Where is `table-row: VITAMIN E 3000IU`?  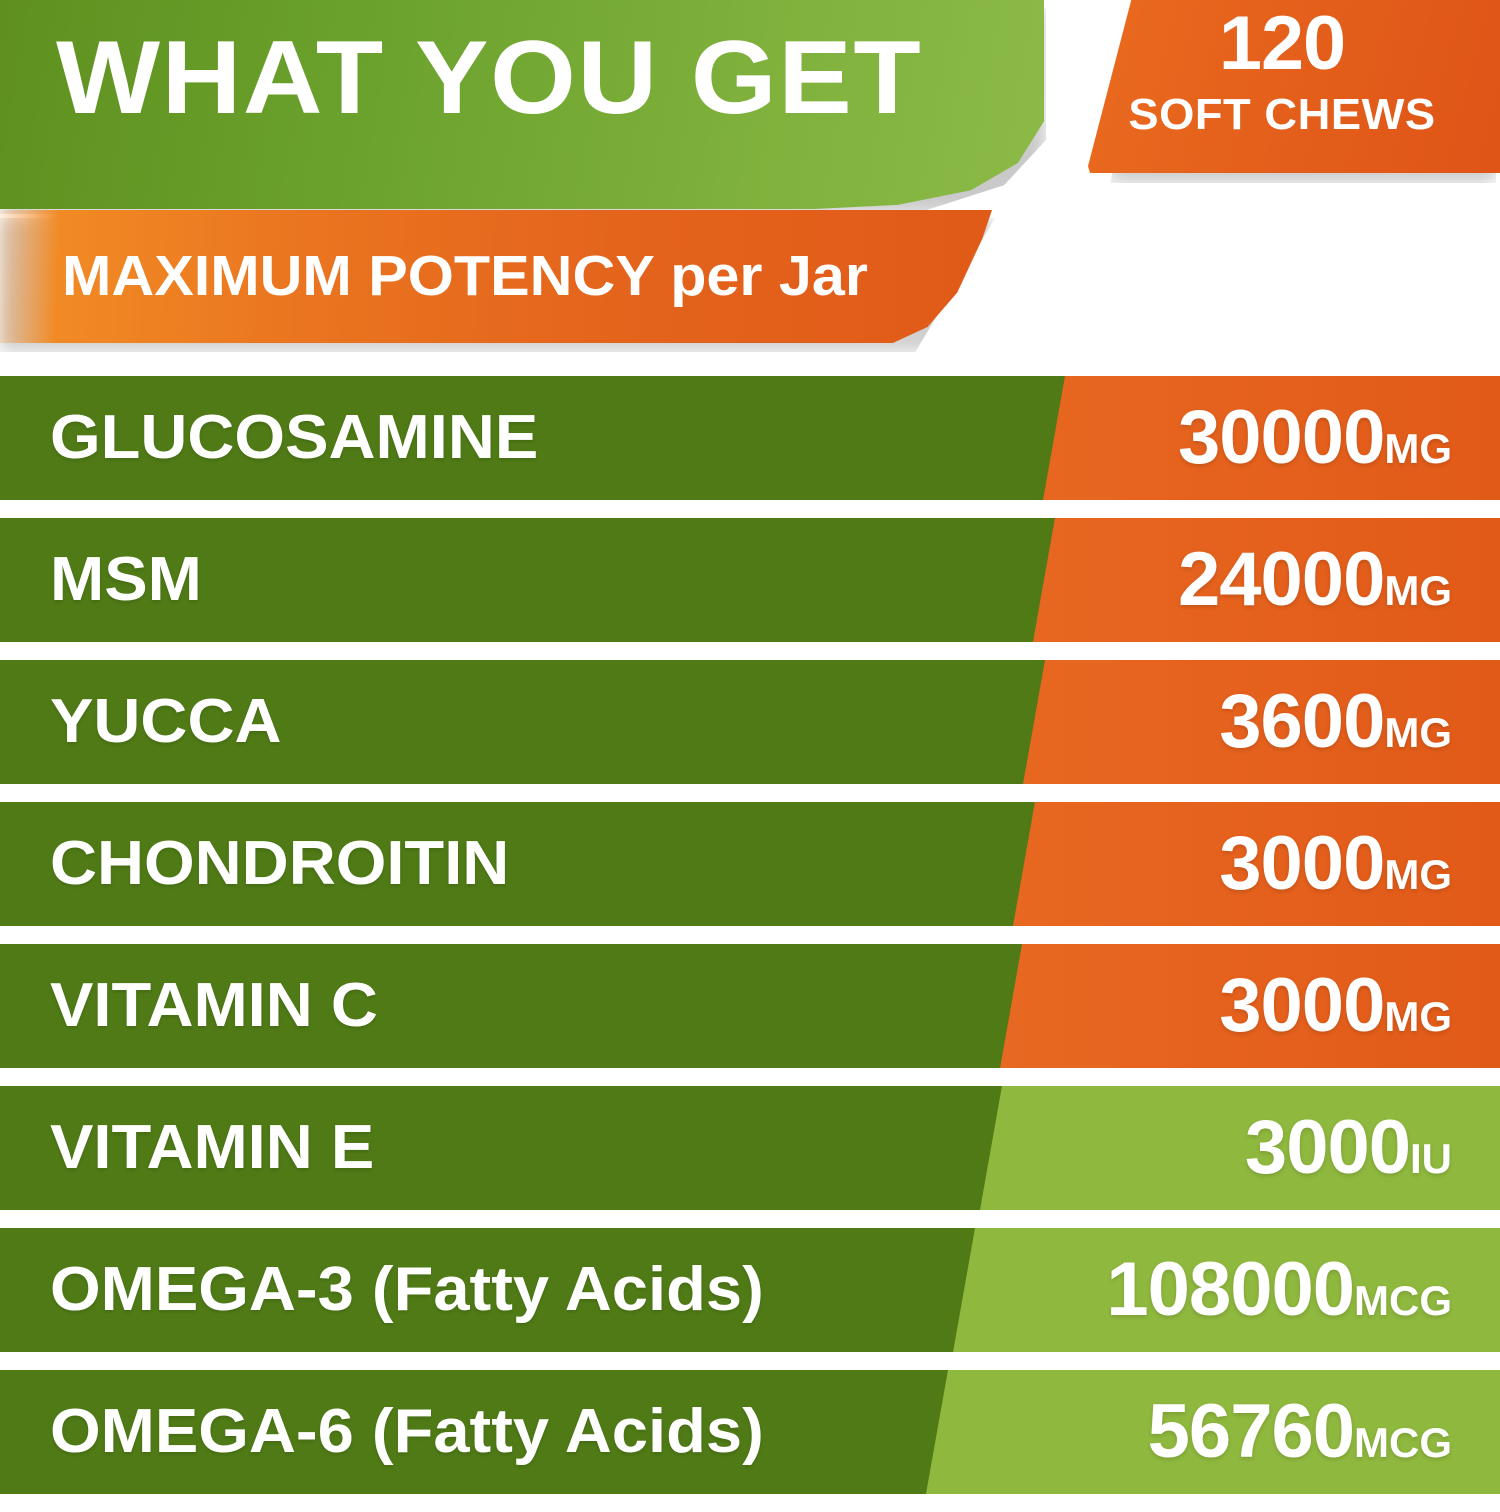 table-row: VITAMIN E 3000IU is located at coordinates (750, 1148).